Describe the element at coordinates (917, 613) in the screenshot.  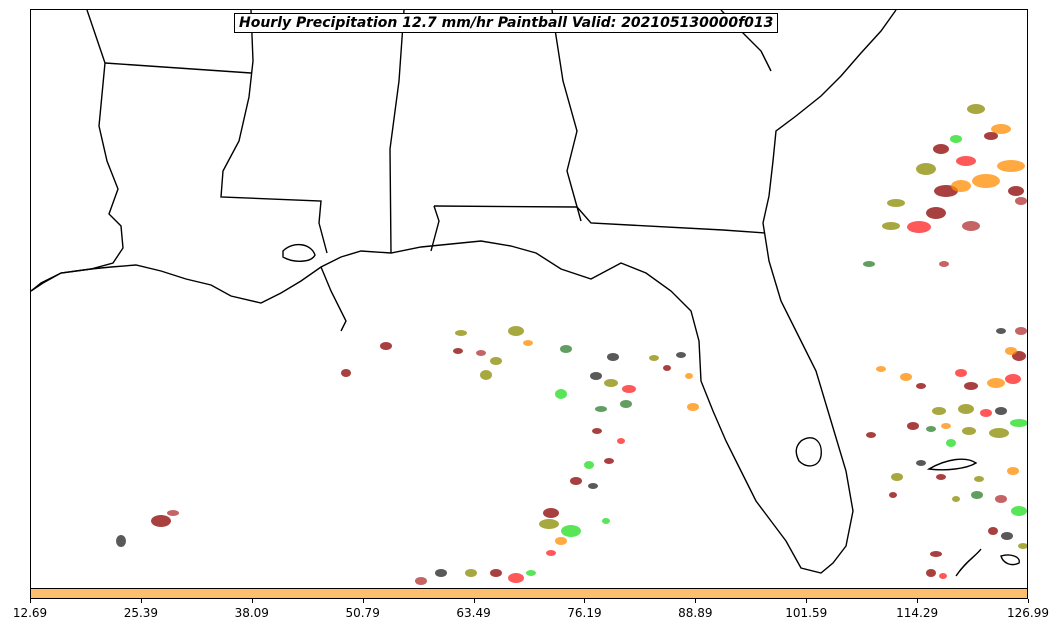
I see `colorbar-tick-label: 114.29` at that location.